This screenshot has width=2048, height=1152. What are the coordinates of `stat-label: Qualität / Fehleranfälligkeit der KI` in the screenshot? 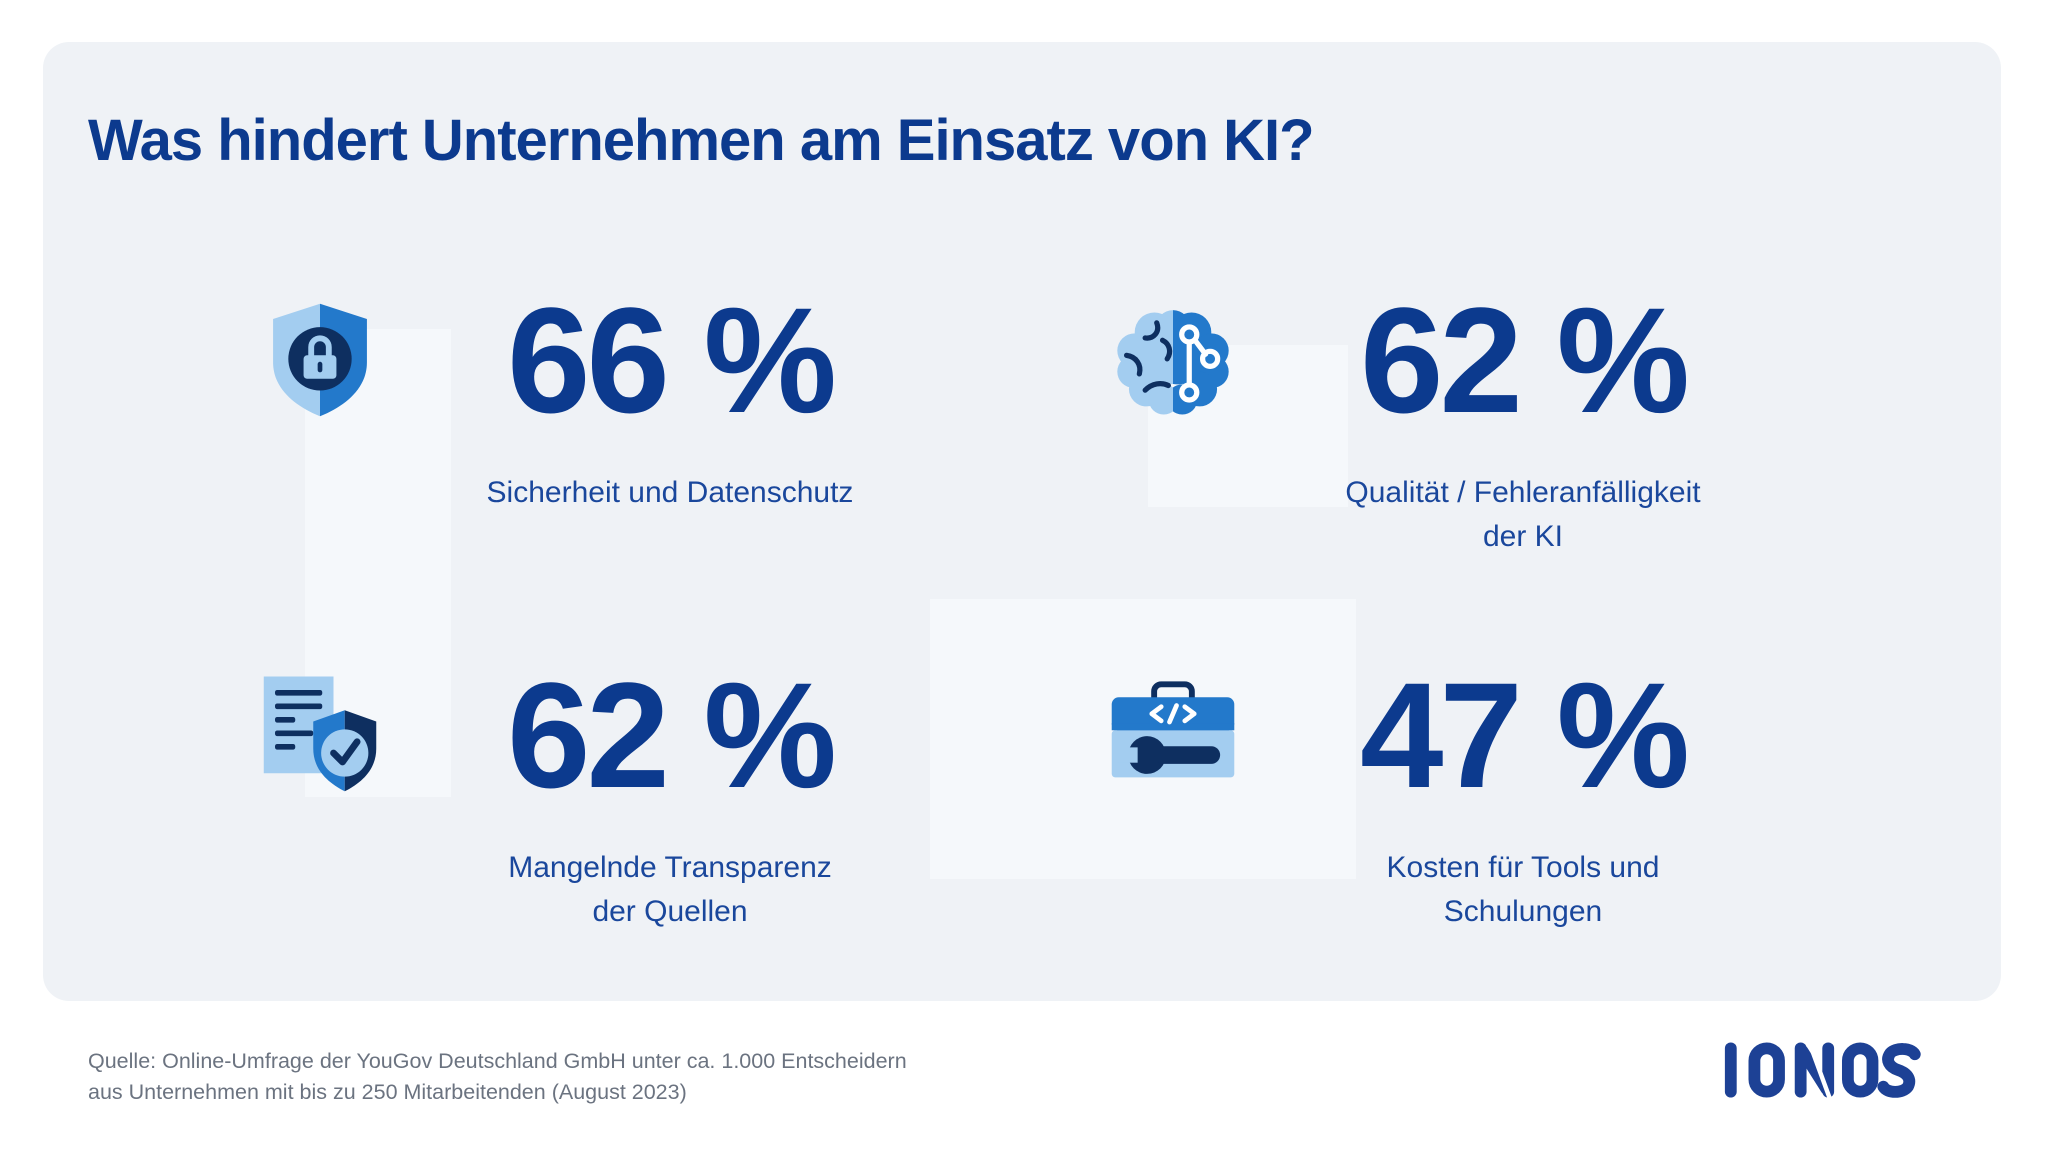 It's located at (1523, 514).